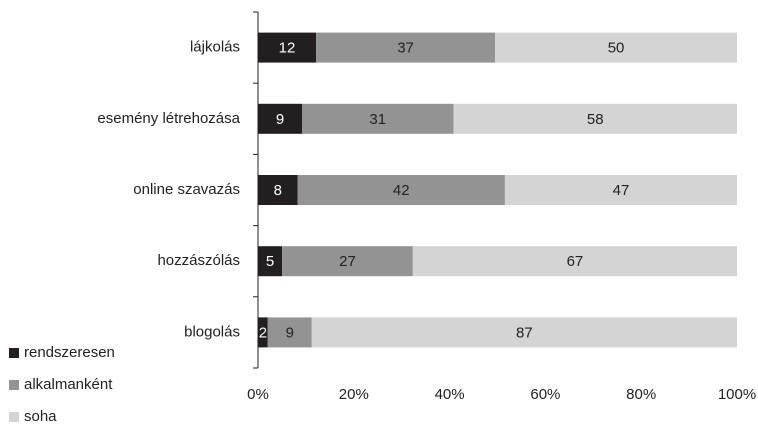 Image resolution: width=758 pixels, height=431 pixels. Describe the element at coordinates (198, 260) in the screenshot. I see `y-tick-label: hozzászólás` at that location.